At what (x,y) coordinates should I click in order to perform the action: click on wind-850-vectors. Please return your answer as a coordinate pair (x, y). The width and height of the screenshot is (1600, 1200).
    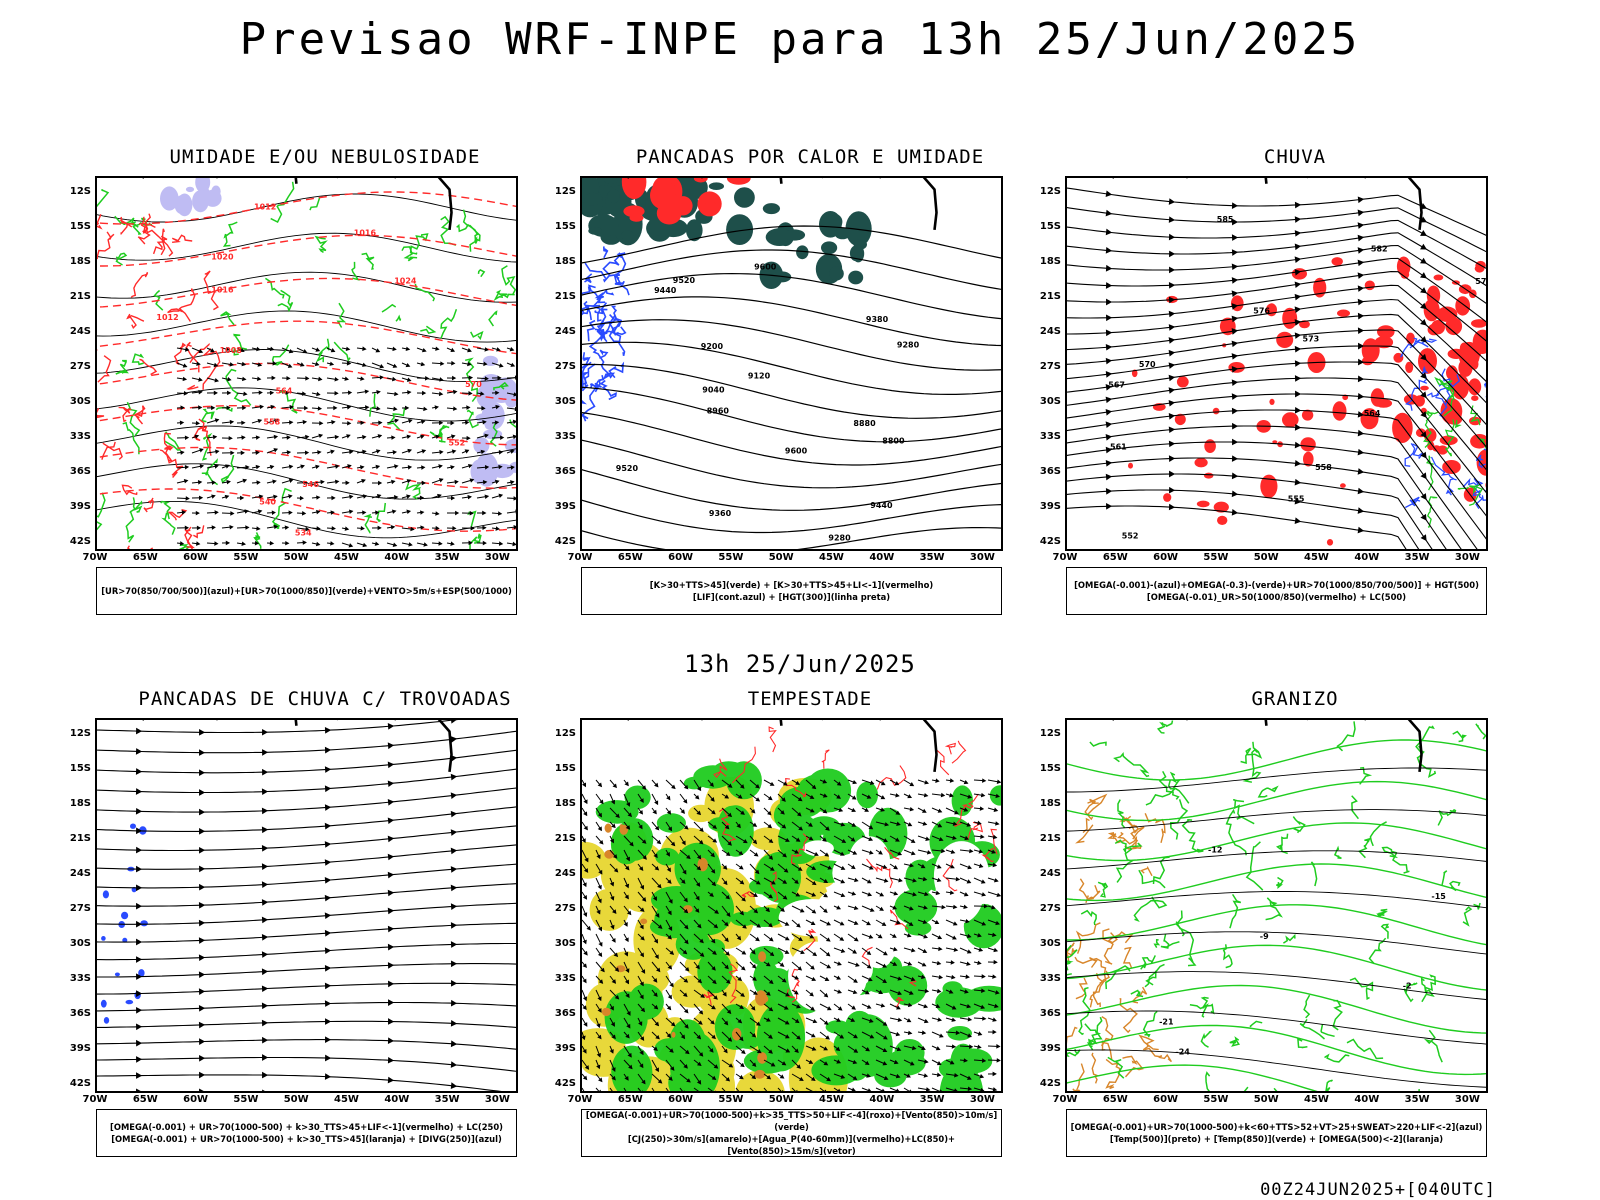
    Looking at the image, I should click on (791, 934).